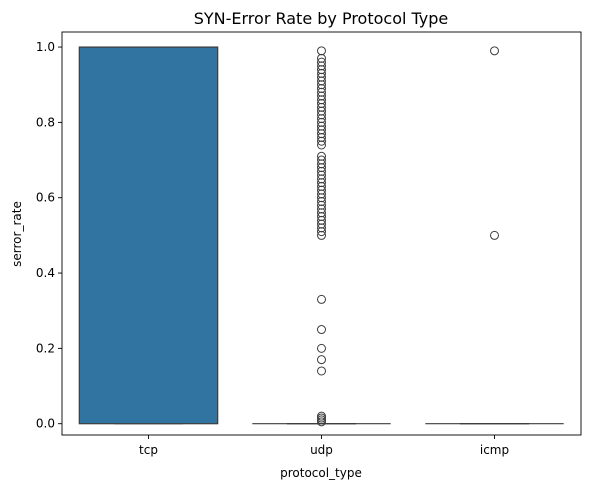  Describe the element at coordinates (45, 198) in the screenshot. I see `y-tick-label: 0.6` at that location.